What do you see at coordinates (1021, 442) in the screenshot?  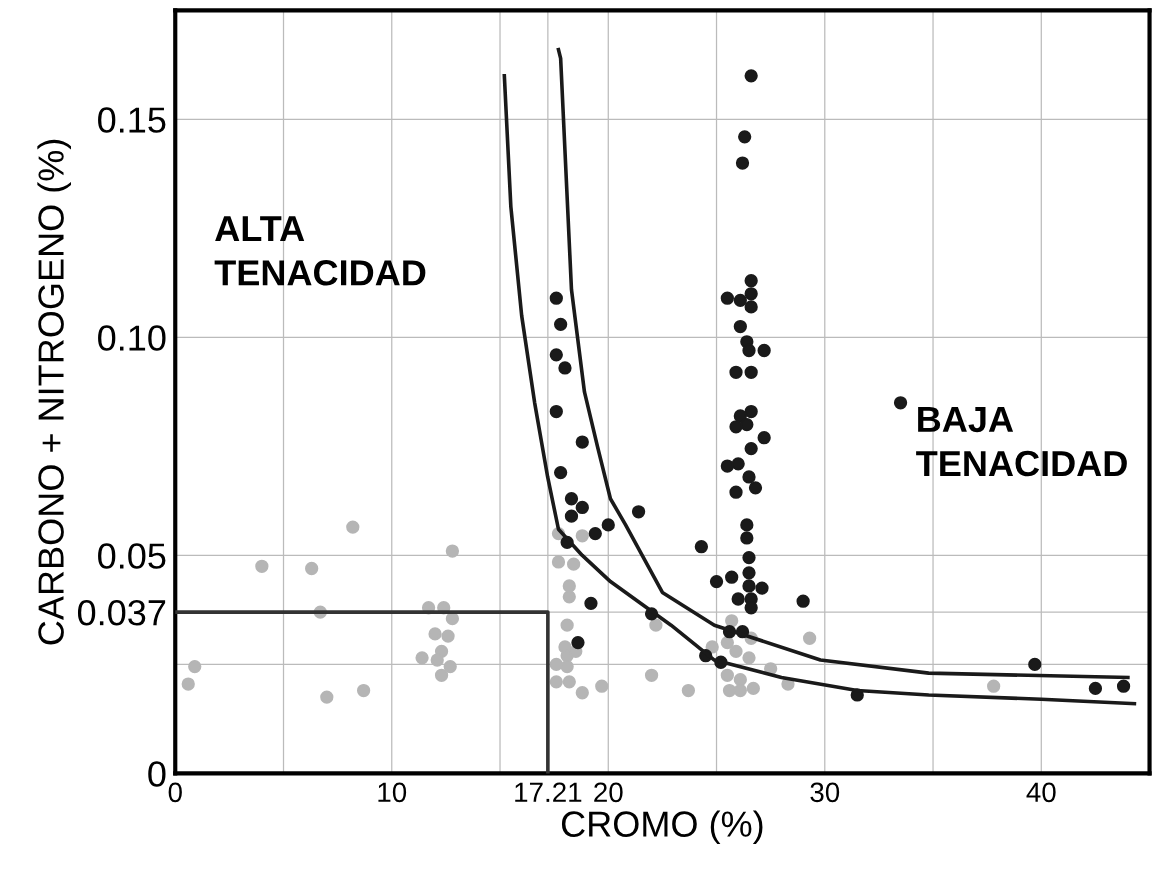 I see `annotation: BAJA TENACIDAD` at bounding box center [1021, 442].